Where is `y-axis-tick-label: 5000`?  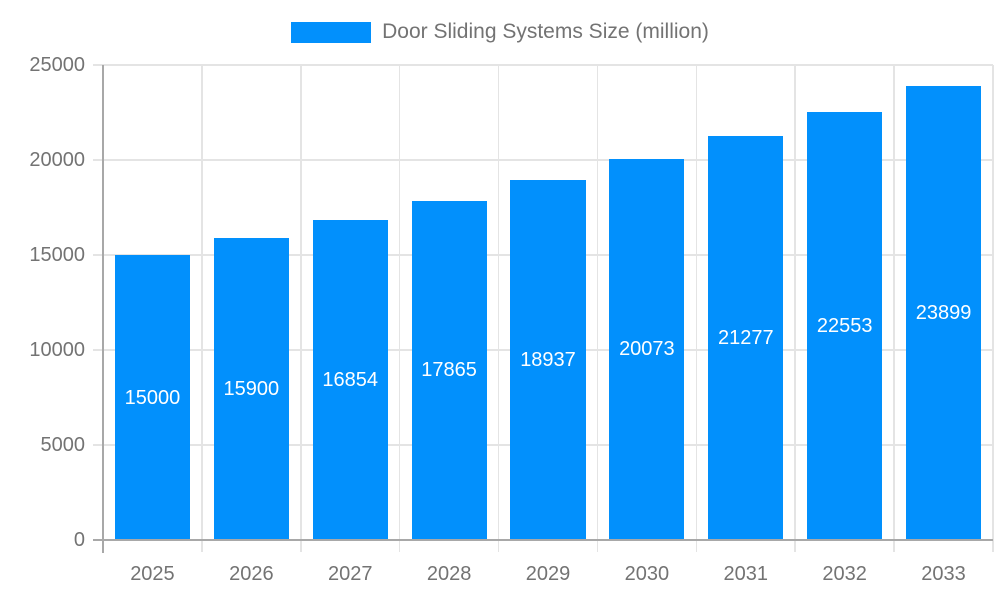 y-axis-tick-label: 5000 is located at coordinates (63, 445).